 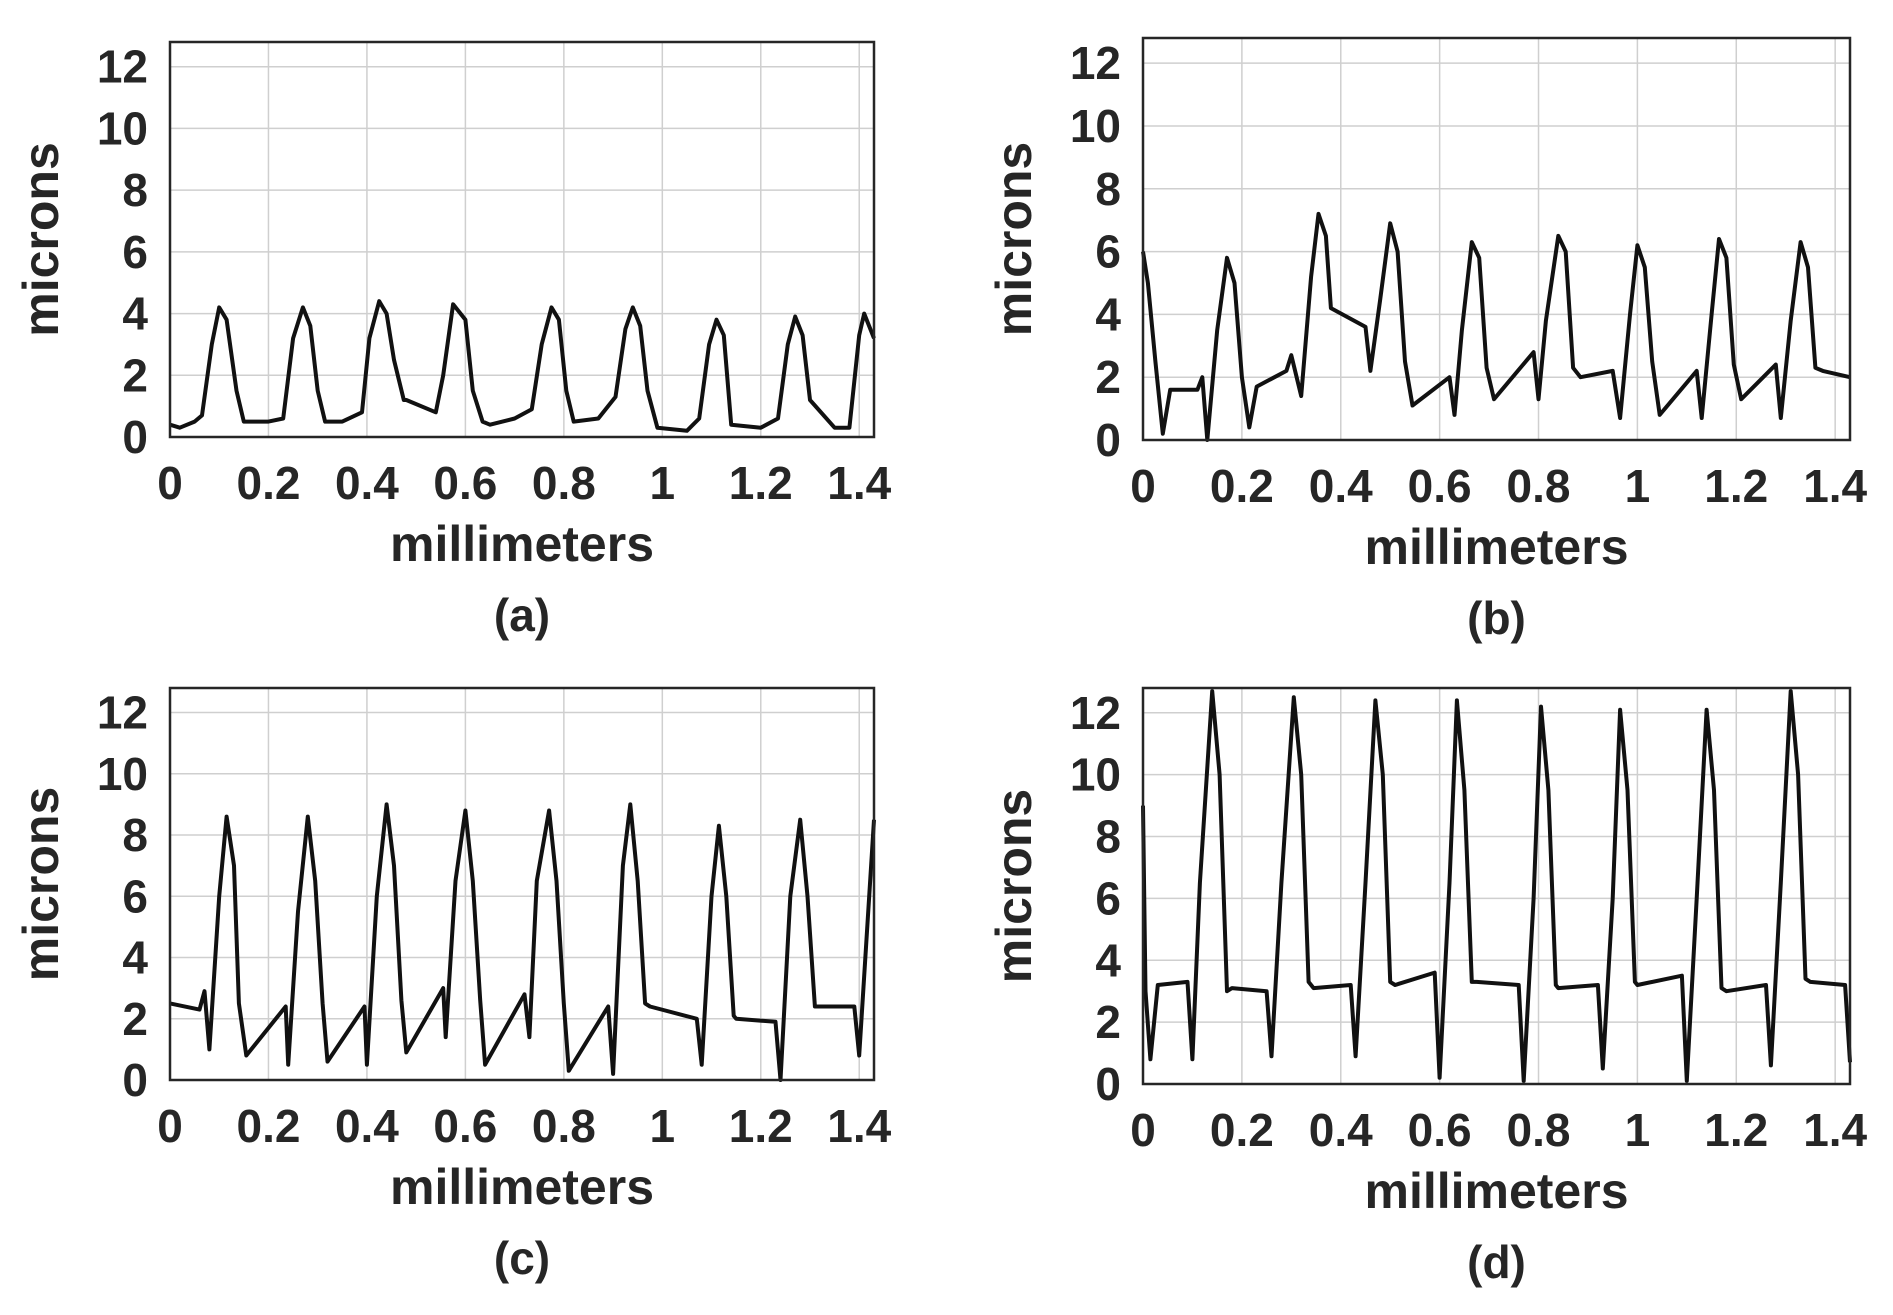 I want to click on panel-label: (a), so click(x=522, y=615).